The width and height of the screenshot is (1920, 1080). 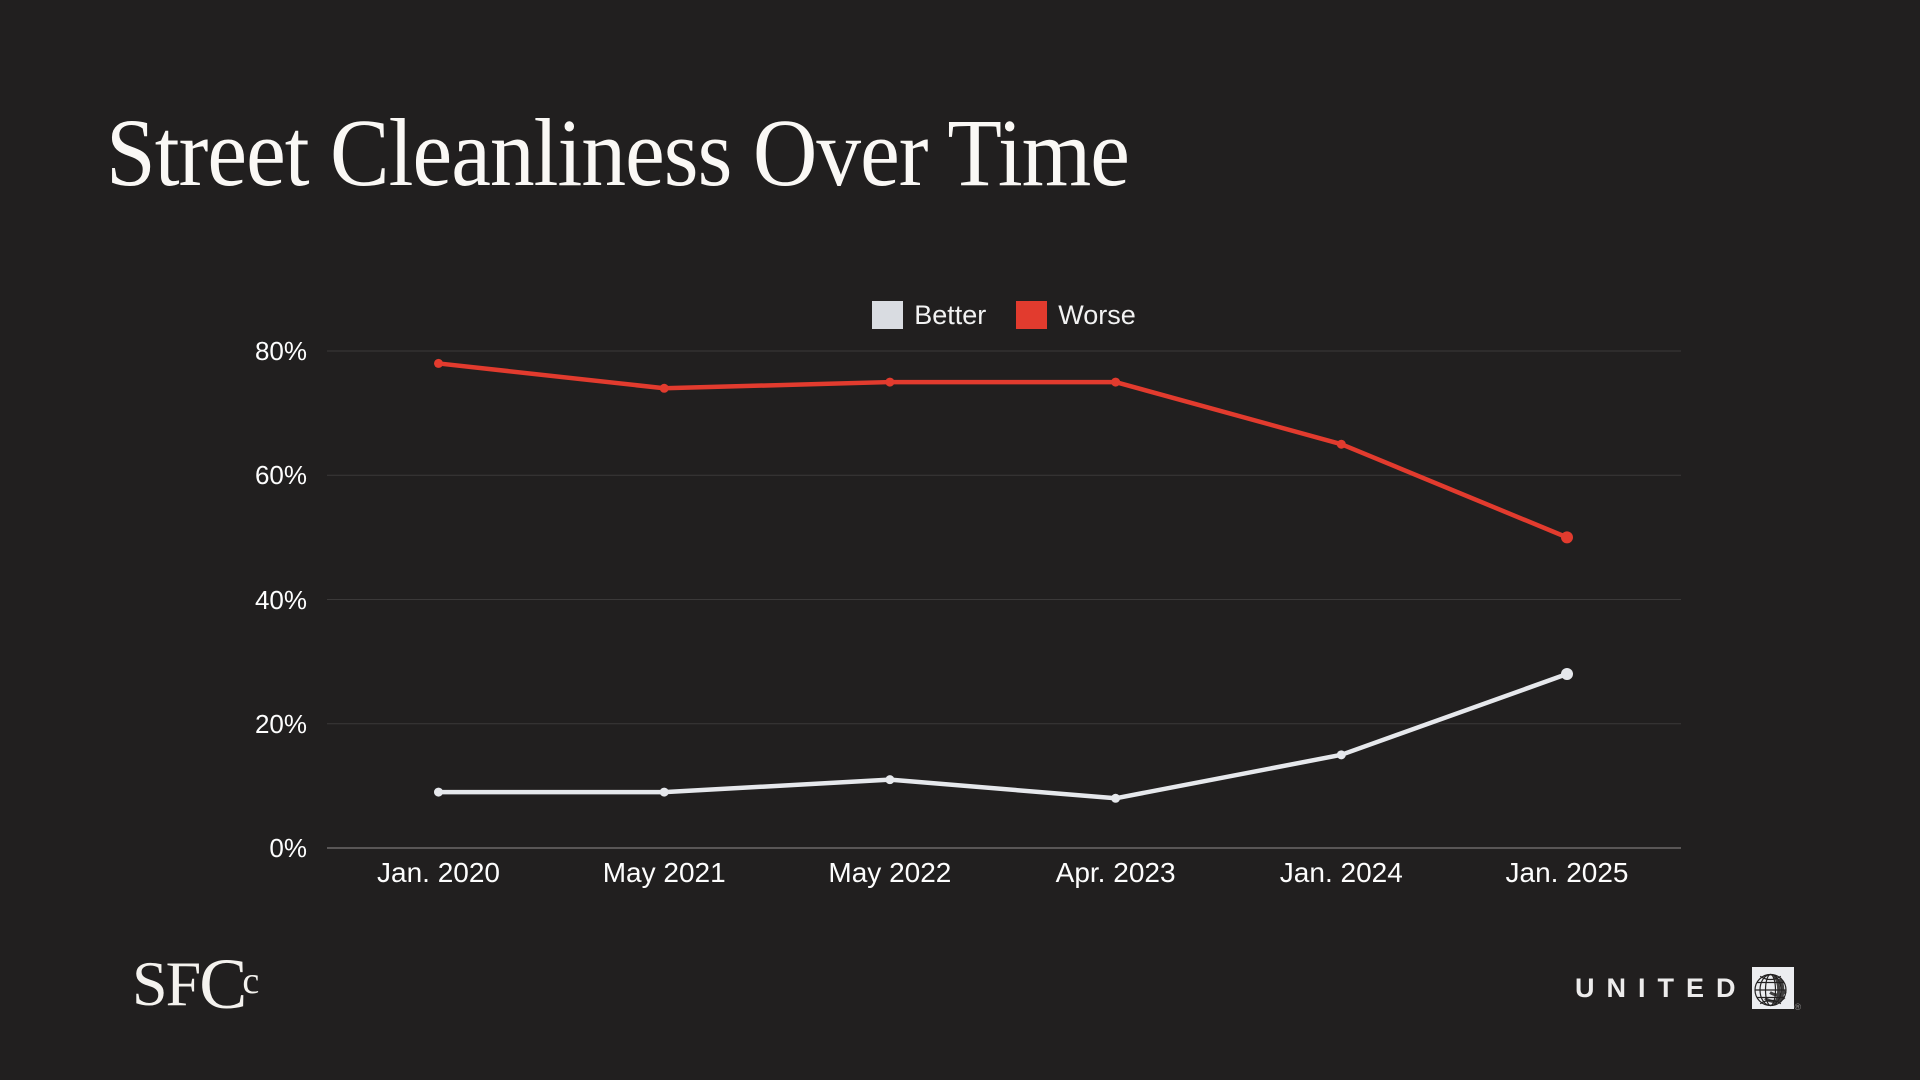 What do you see at coordinates (288, 848) in the screenshot?
I see `y-tick-label: 0%` at bounding box center [288, 848].